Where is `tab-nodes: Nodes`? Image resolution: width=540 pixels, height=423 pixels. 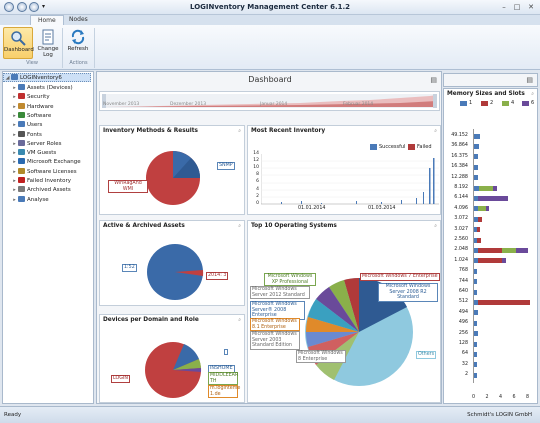
tab-nodes: Nodes is located at coordinates (78, 19).